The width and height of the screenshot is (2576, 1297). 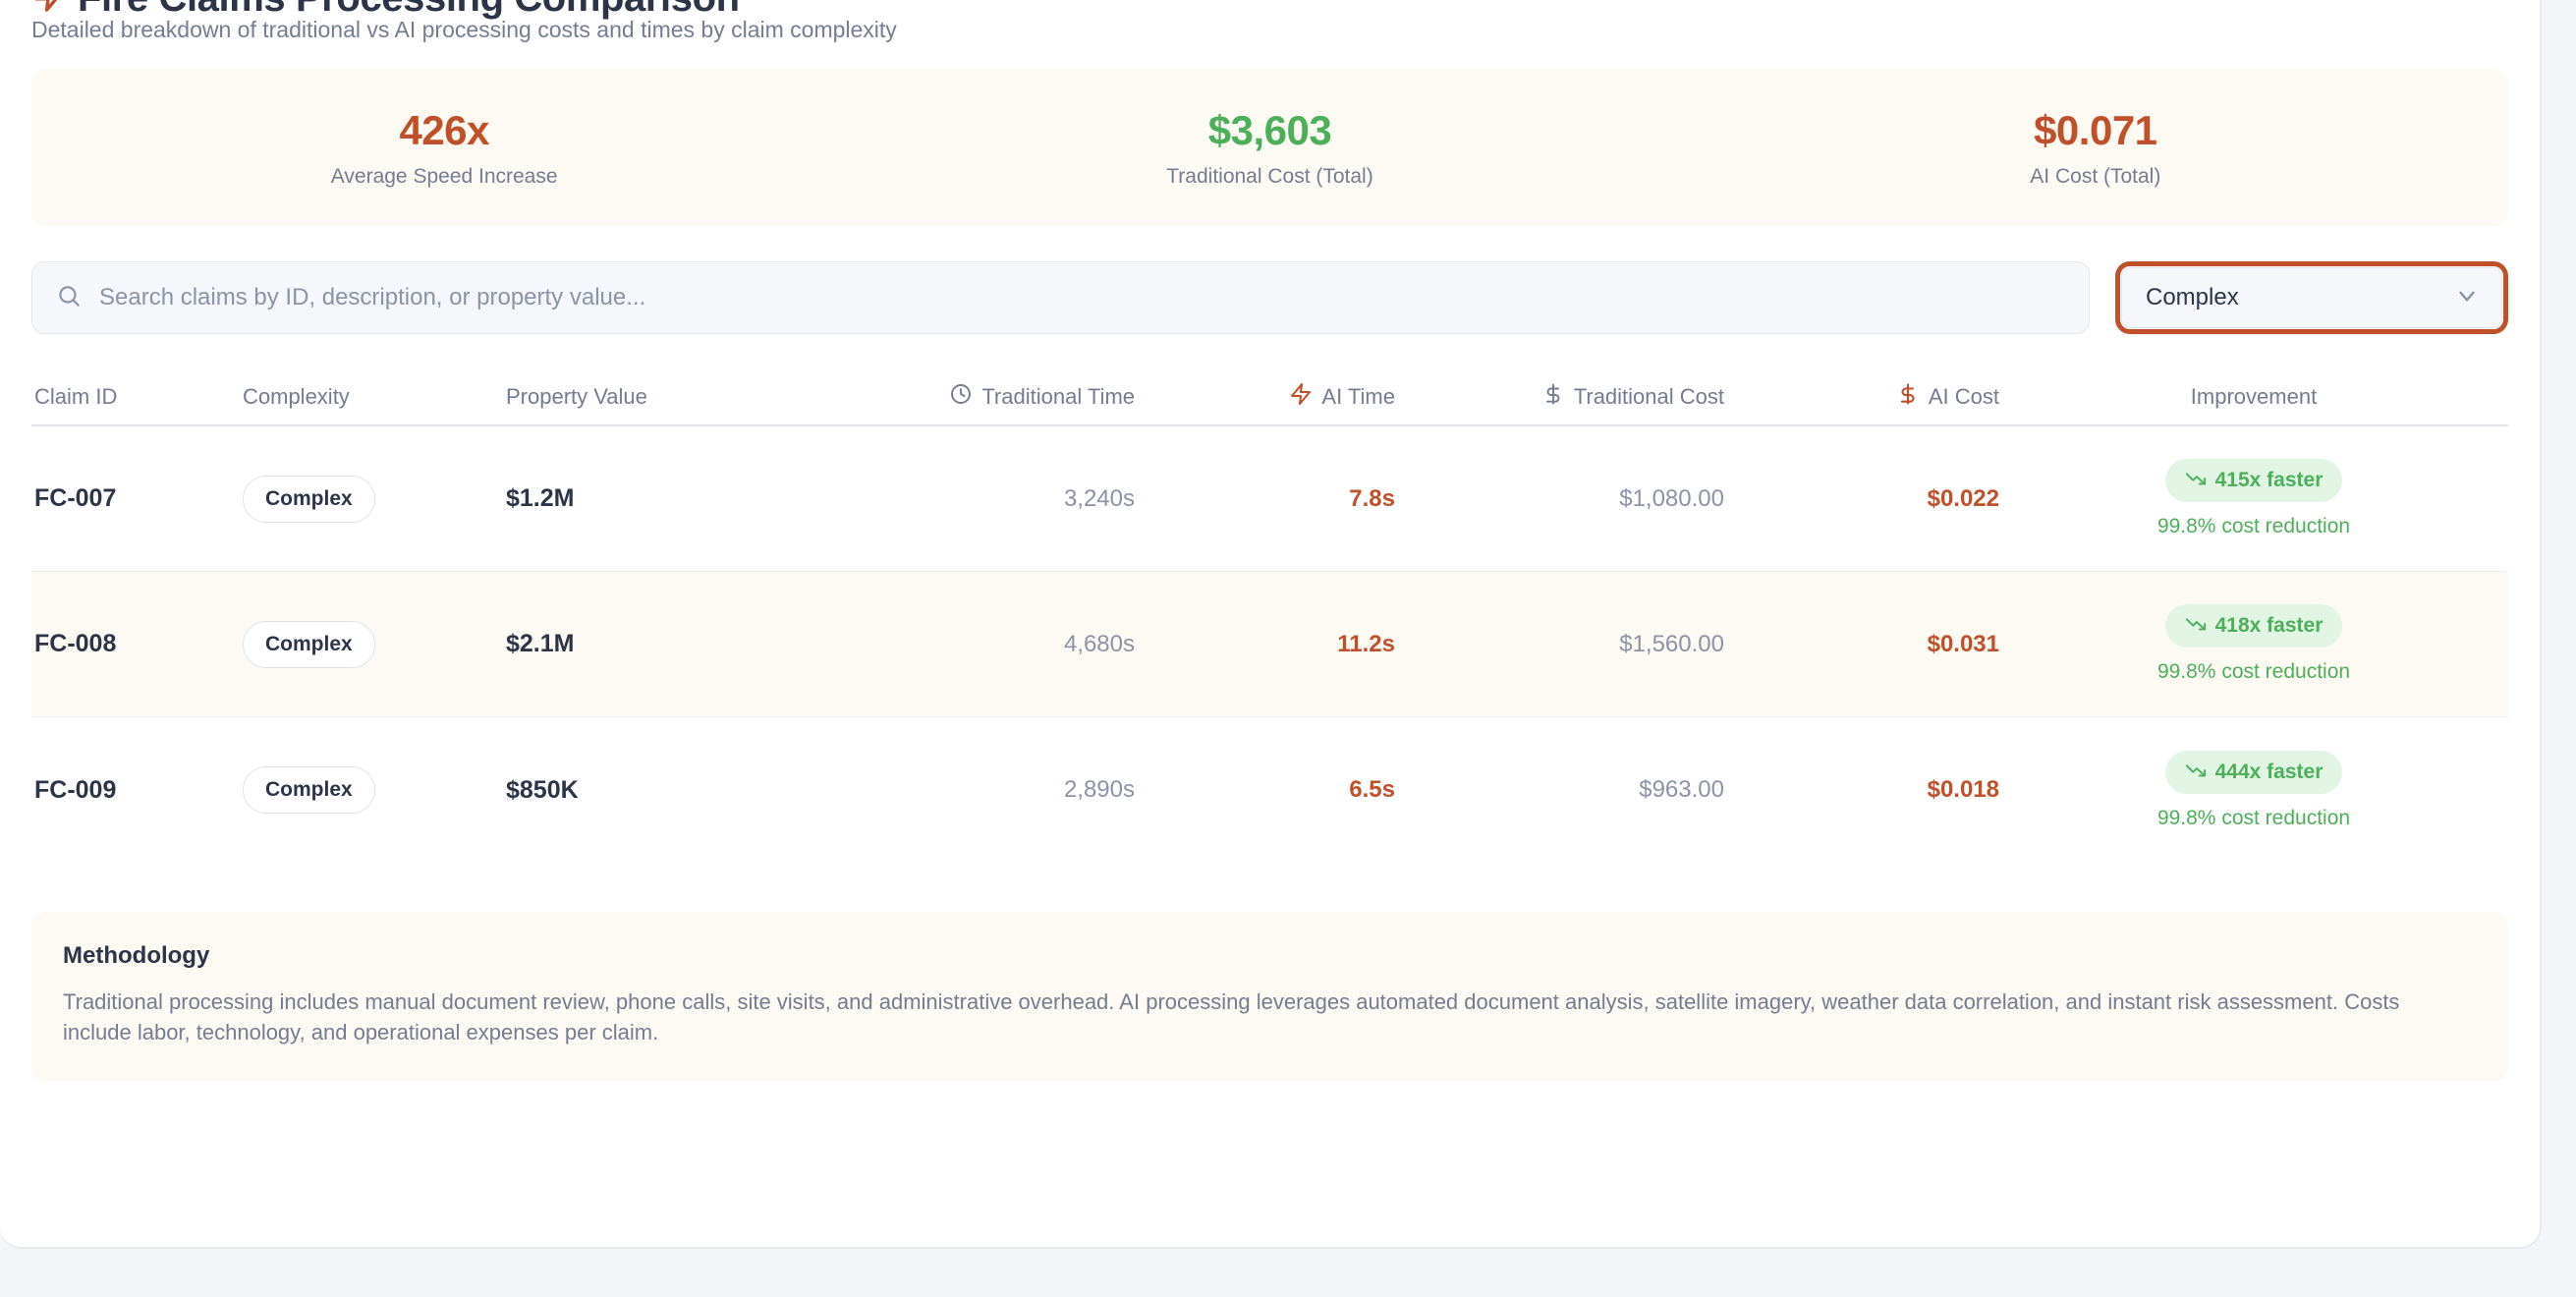 I want to click on complexity-filter-select: Complex, so click(x=2311, y=297).